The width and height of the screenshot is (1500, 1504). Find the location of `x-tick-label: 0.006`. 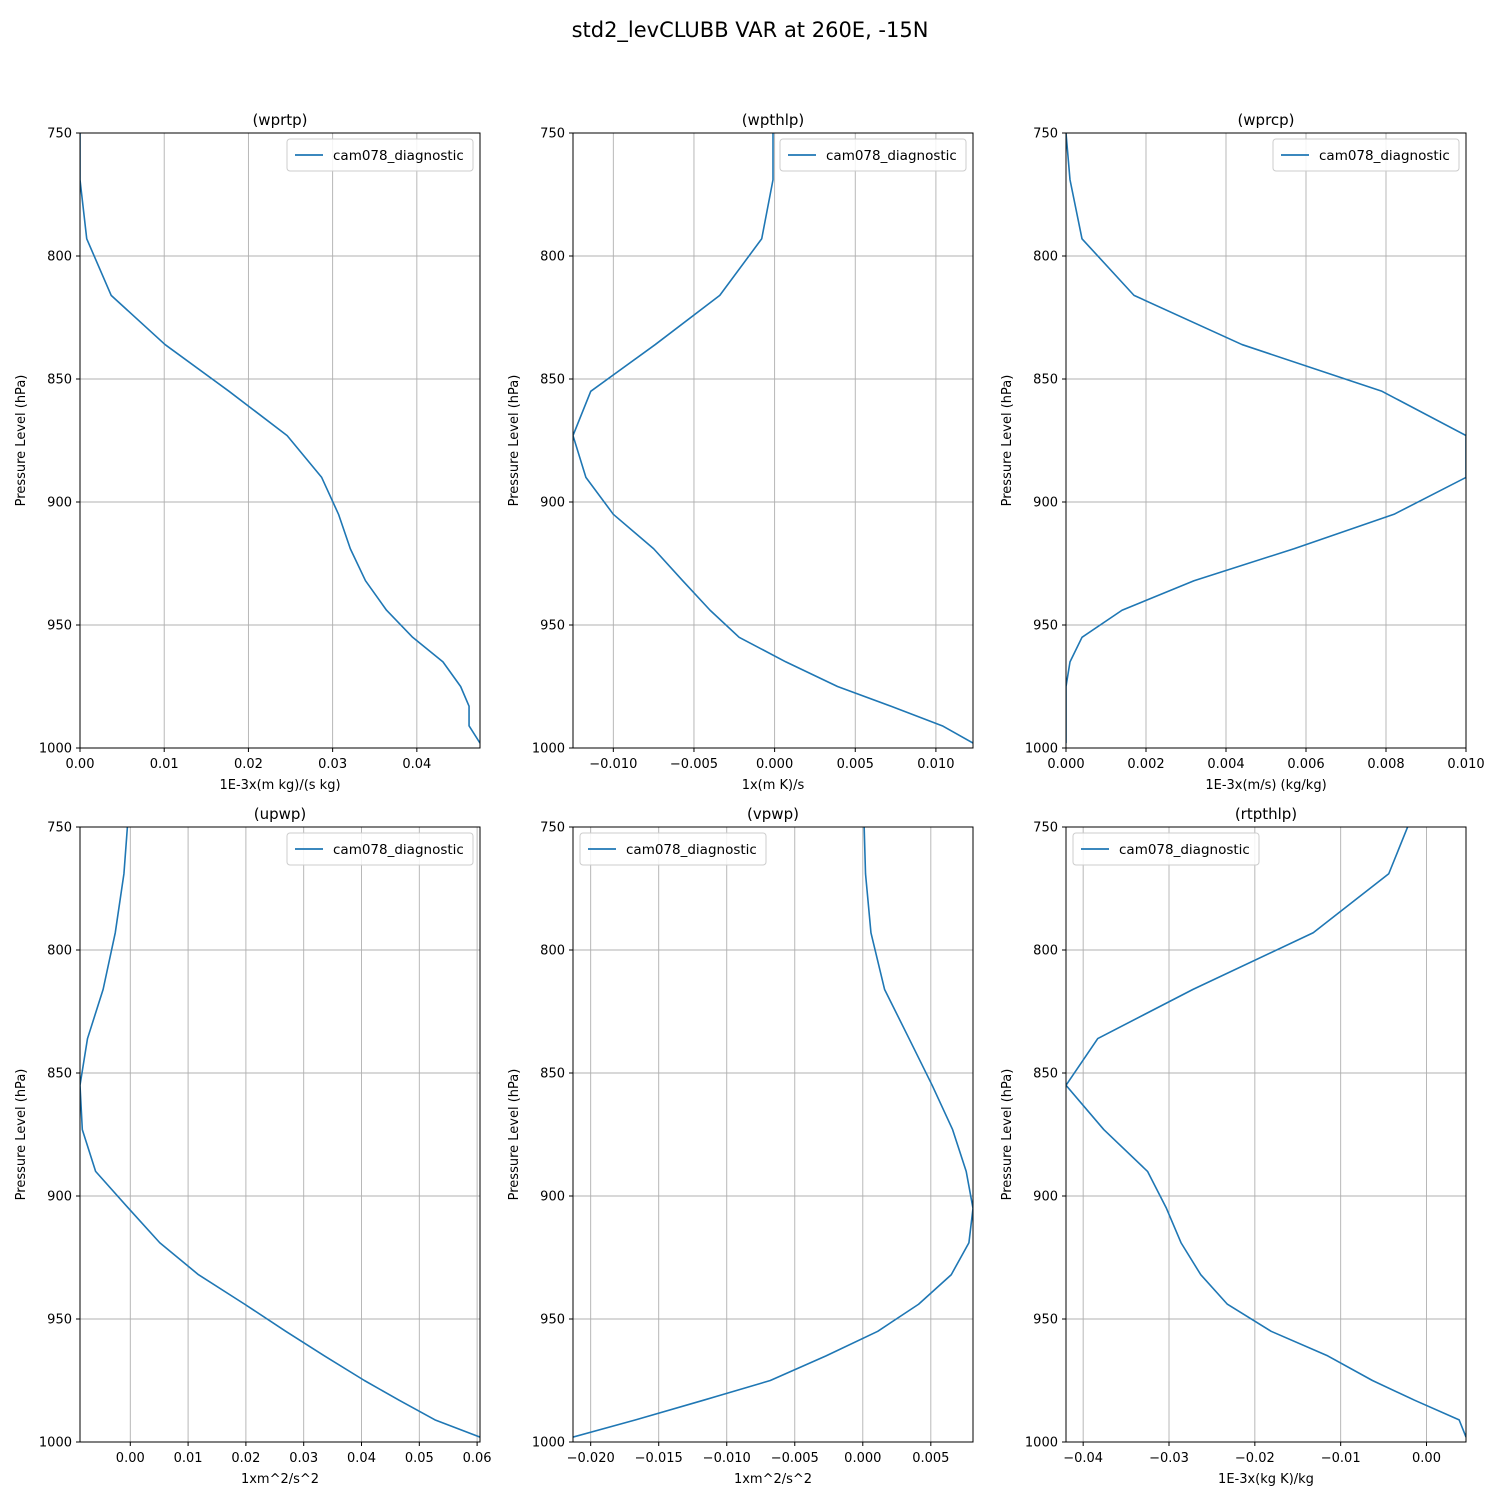

x-tick-label: 0.006 is located at coordinates (1305, 764).